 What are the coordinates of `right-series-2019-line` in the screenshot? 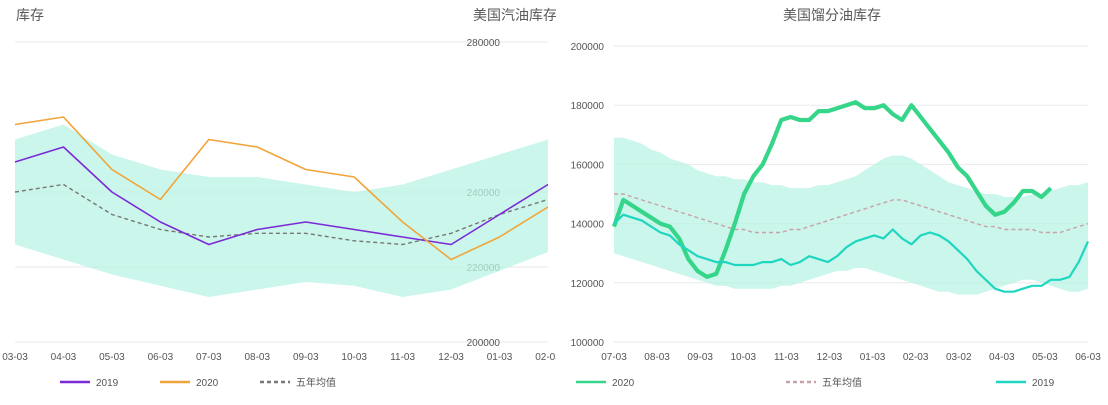 It's located at (851, 253).